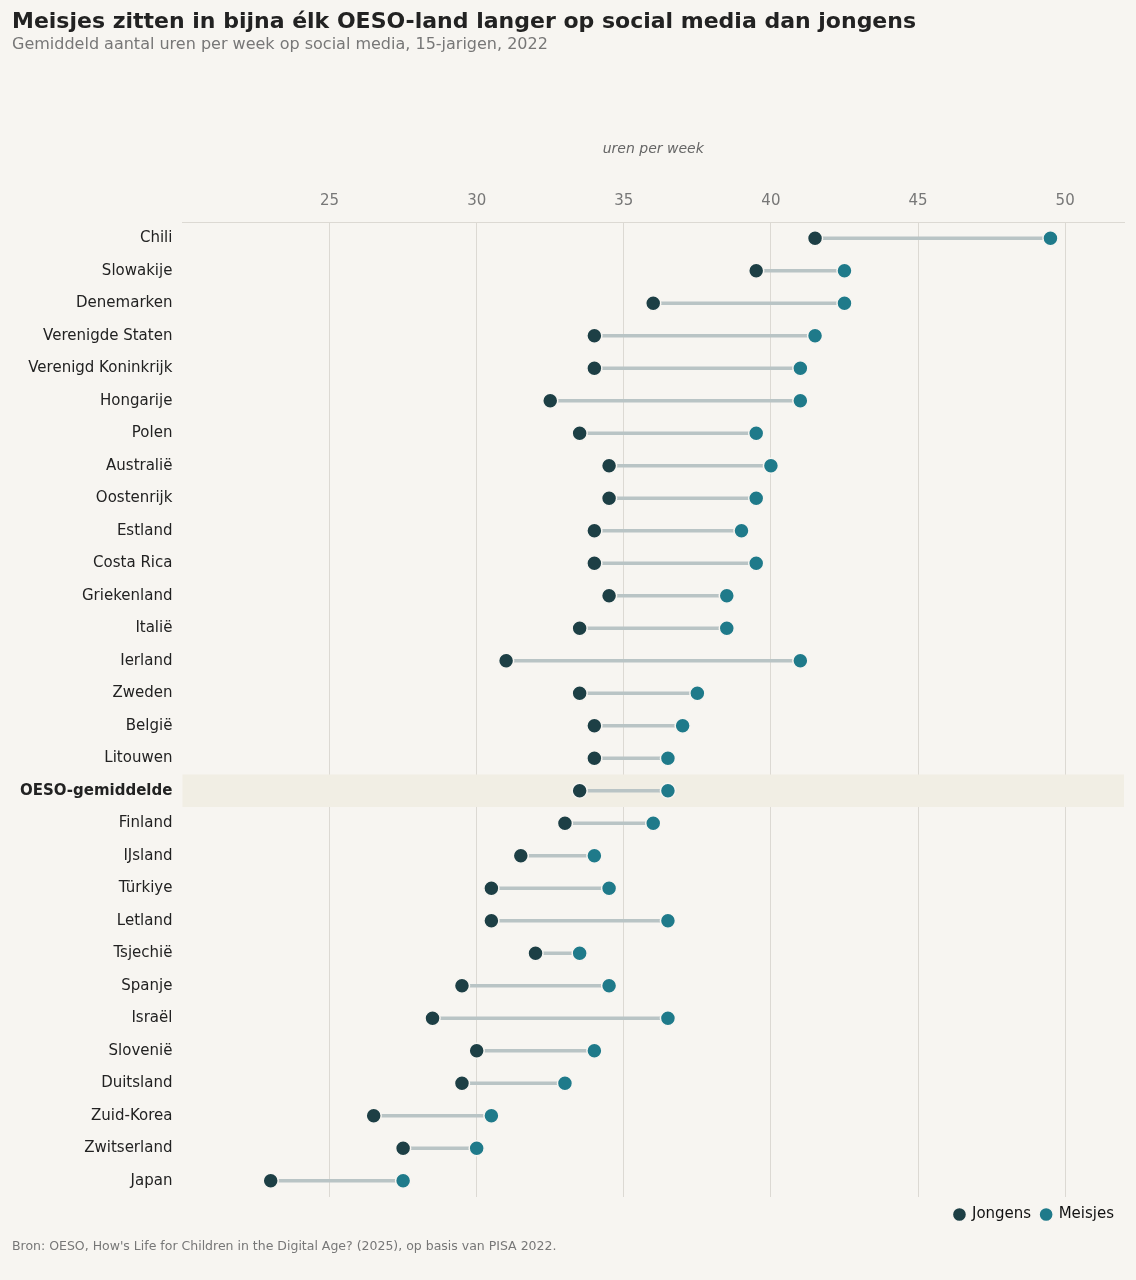 This screenshot has height=1280, width=1136. Describe the element at coordinates (144, 529) in the screenshot. I see `y-tick-label: Estland` at that location.